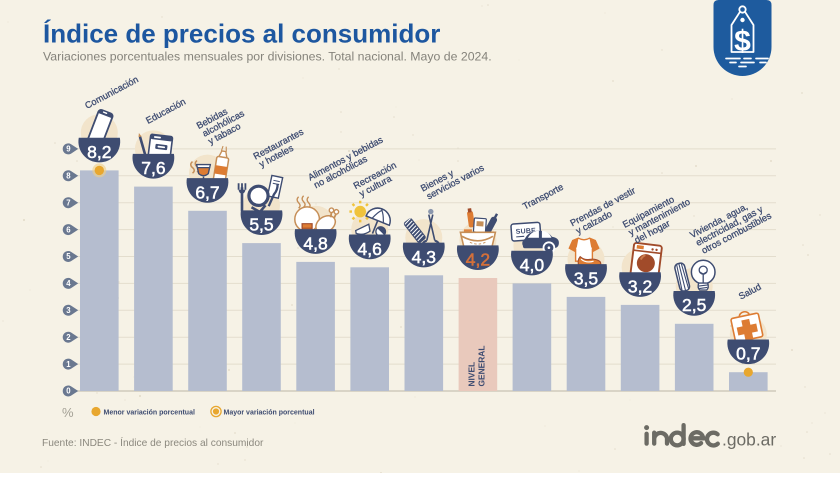  What do you see at coordinates (261, 225) in the screenshot?
I see `svg-text: 5,5` at bounding box center [261, 225].